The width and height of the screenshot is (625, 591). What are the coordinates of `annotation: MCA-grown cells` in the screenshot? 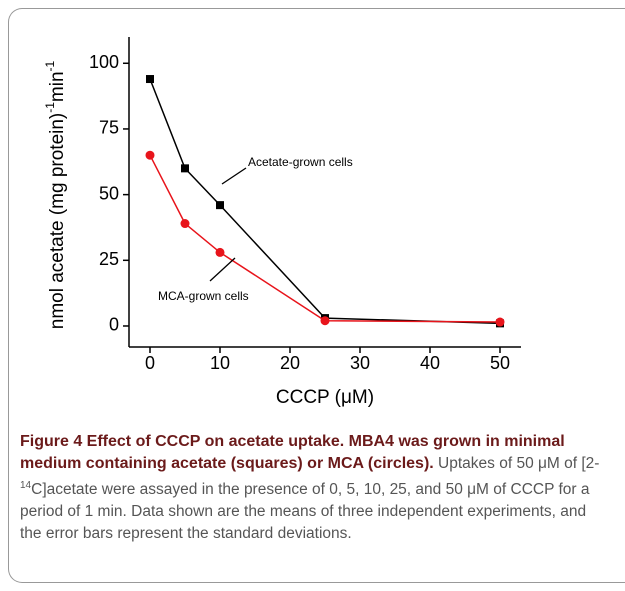 It's located at (203, 296).